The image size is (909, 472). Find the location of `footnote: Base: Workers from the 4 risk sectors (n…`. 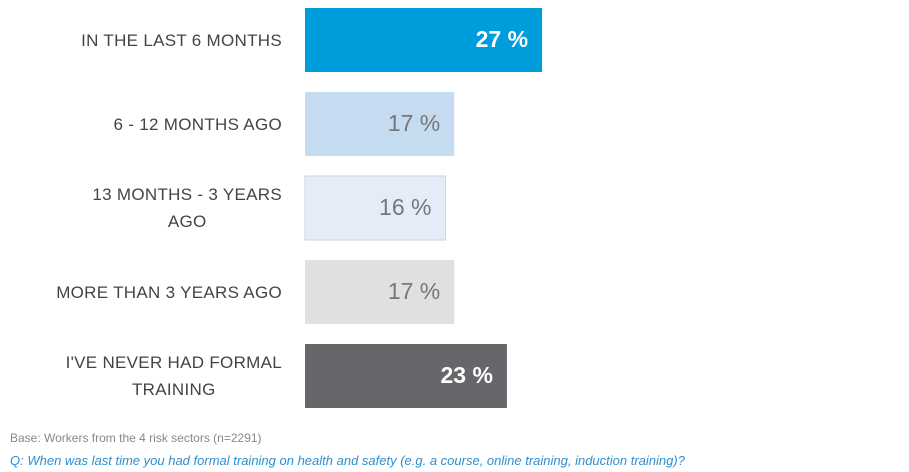

footnote: Base: Workers from the 4 risk sectors (n… is located at coordinates (136, 438).